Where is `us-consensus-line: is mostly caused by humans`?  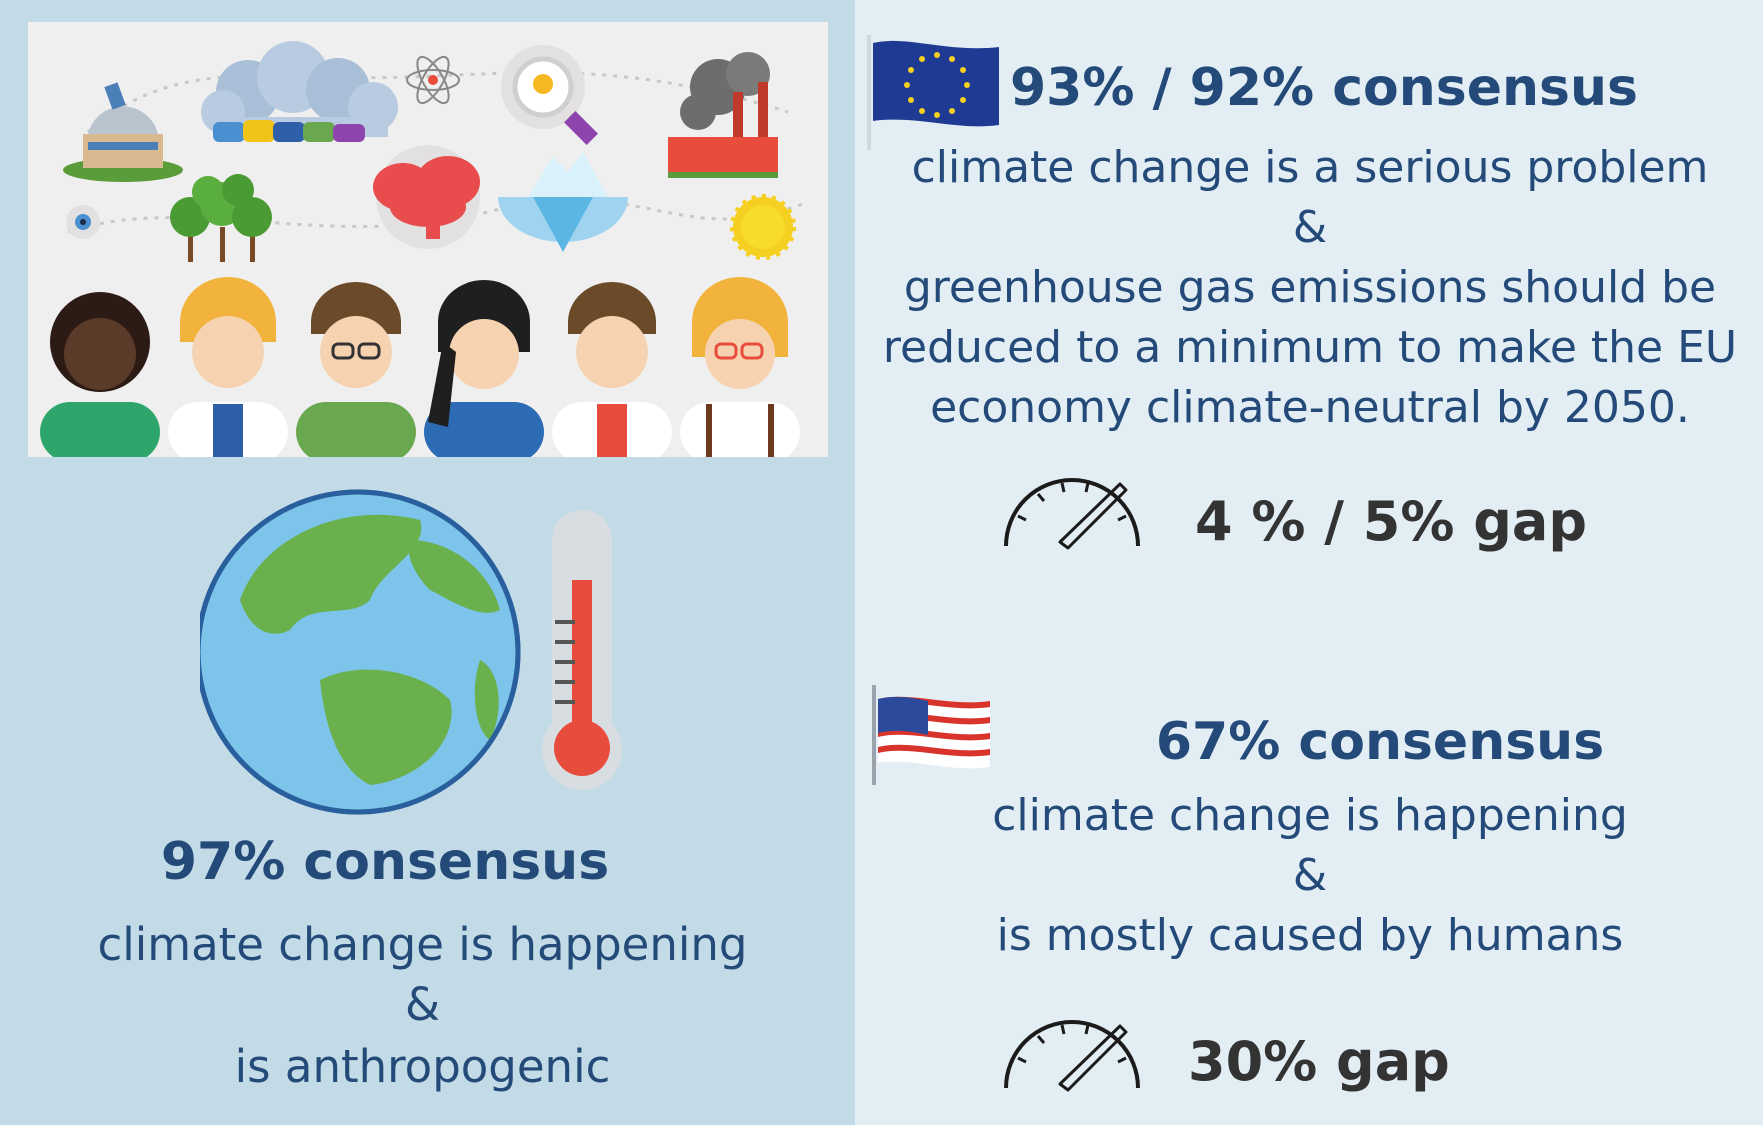 us-consensus-line: is mostly caused by humans is located at coordinates (1310, 935).